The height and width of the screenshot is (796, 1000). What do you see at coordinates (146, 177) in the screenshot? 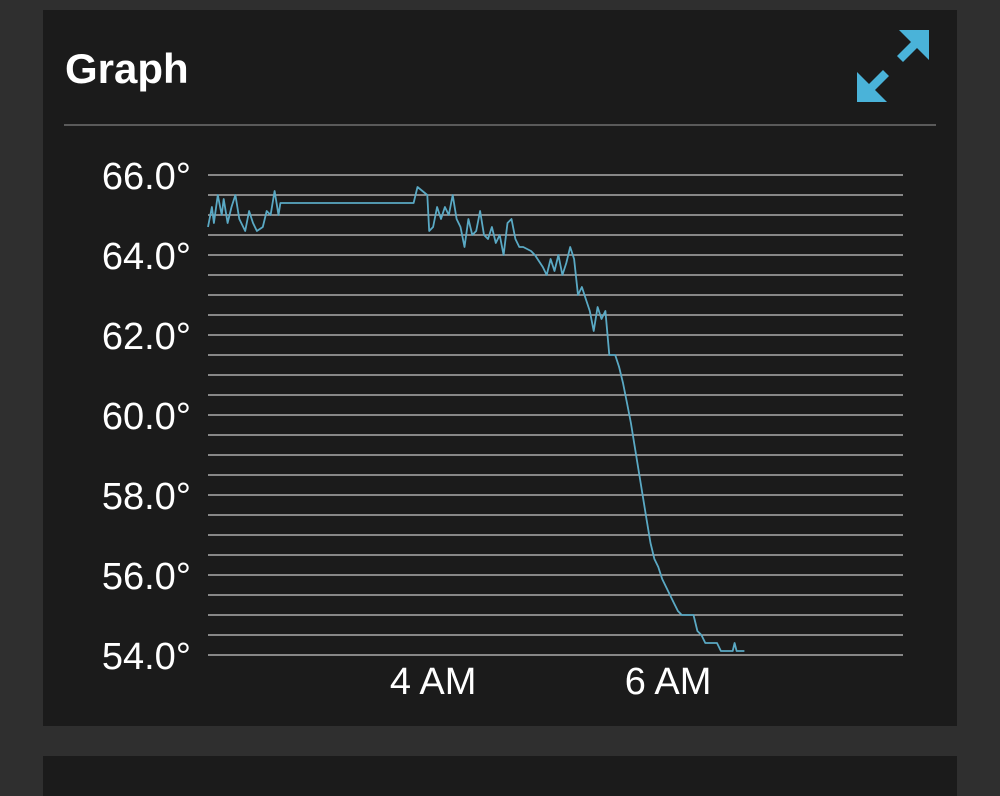
I see `y-tick-label: 66.0°` at bounding box center [146, 177].